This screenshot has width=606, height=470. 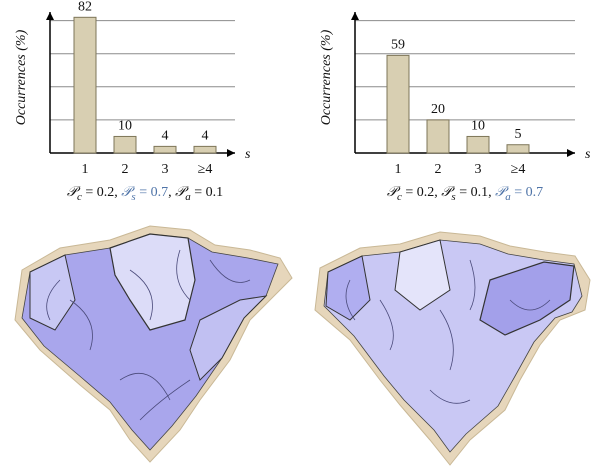 What do you see at coordinates (207, 192) in the screenshot?
I see `caption-text: = 0.1` at bounding box center [207, 192].